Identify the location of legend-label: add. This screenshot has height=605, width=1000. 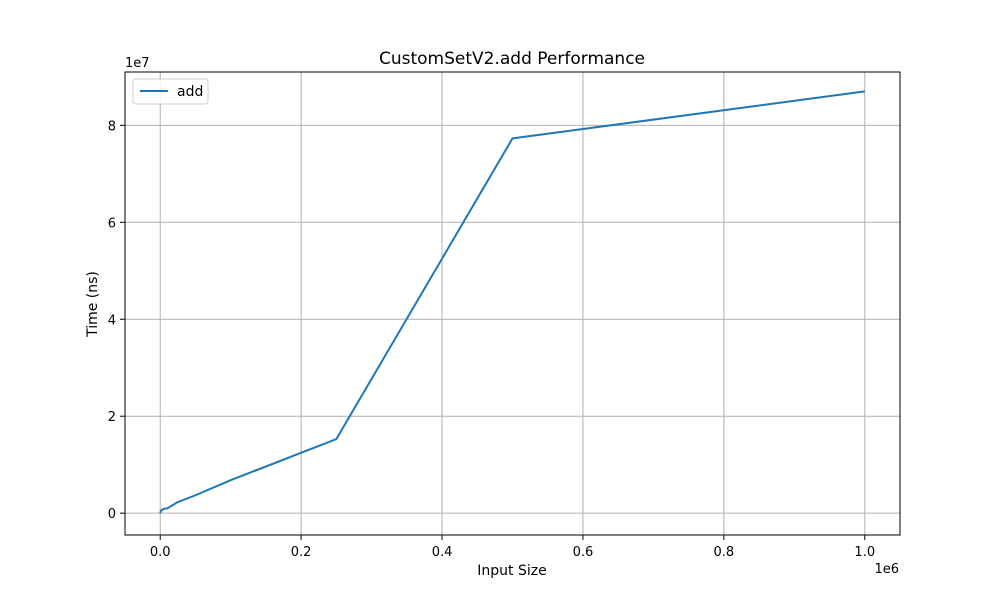
(190, 92).